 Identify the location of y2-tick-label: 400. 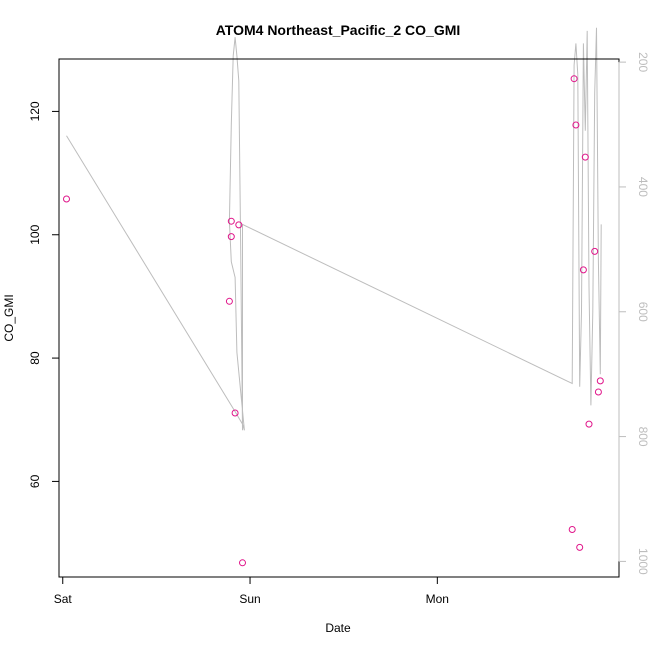
(643, 187).